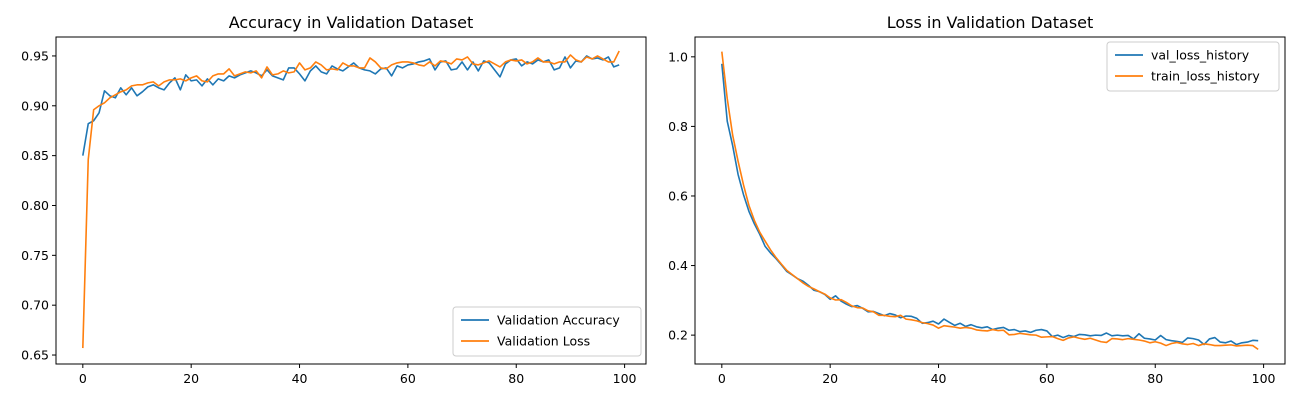 The height and width of the screenshot is (404, 1300). What do you see at coordinates (35, 55) in the screenshot?
I see `y-tick-label: 0.95` at bounding box center [35, 55].